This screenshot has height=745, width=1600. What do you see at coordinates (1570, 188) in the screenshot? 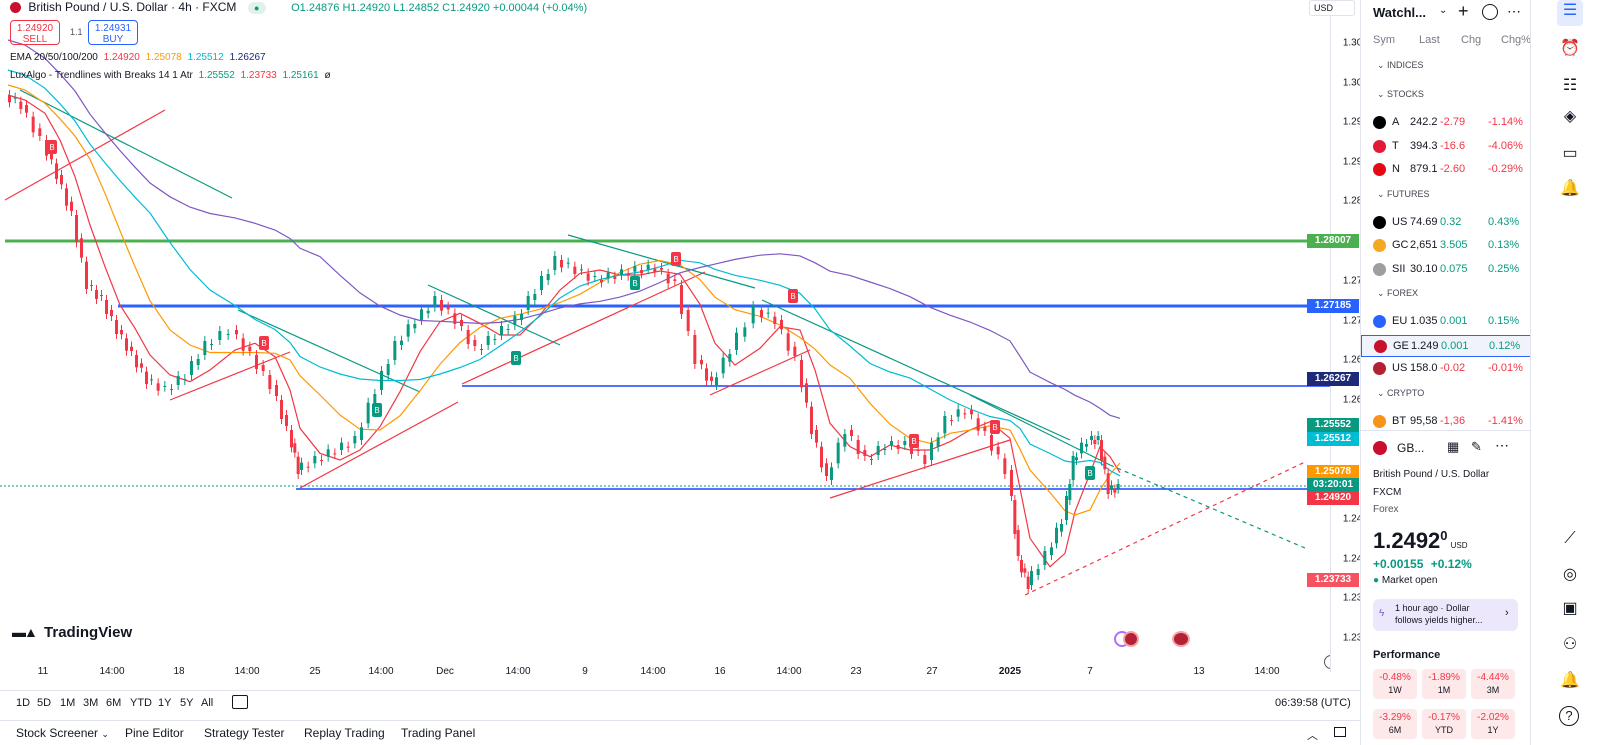
I see `bell-icon: 🔔` at bounding box center [1570, 188].